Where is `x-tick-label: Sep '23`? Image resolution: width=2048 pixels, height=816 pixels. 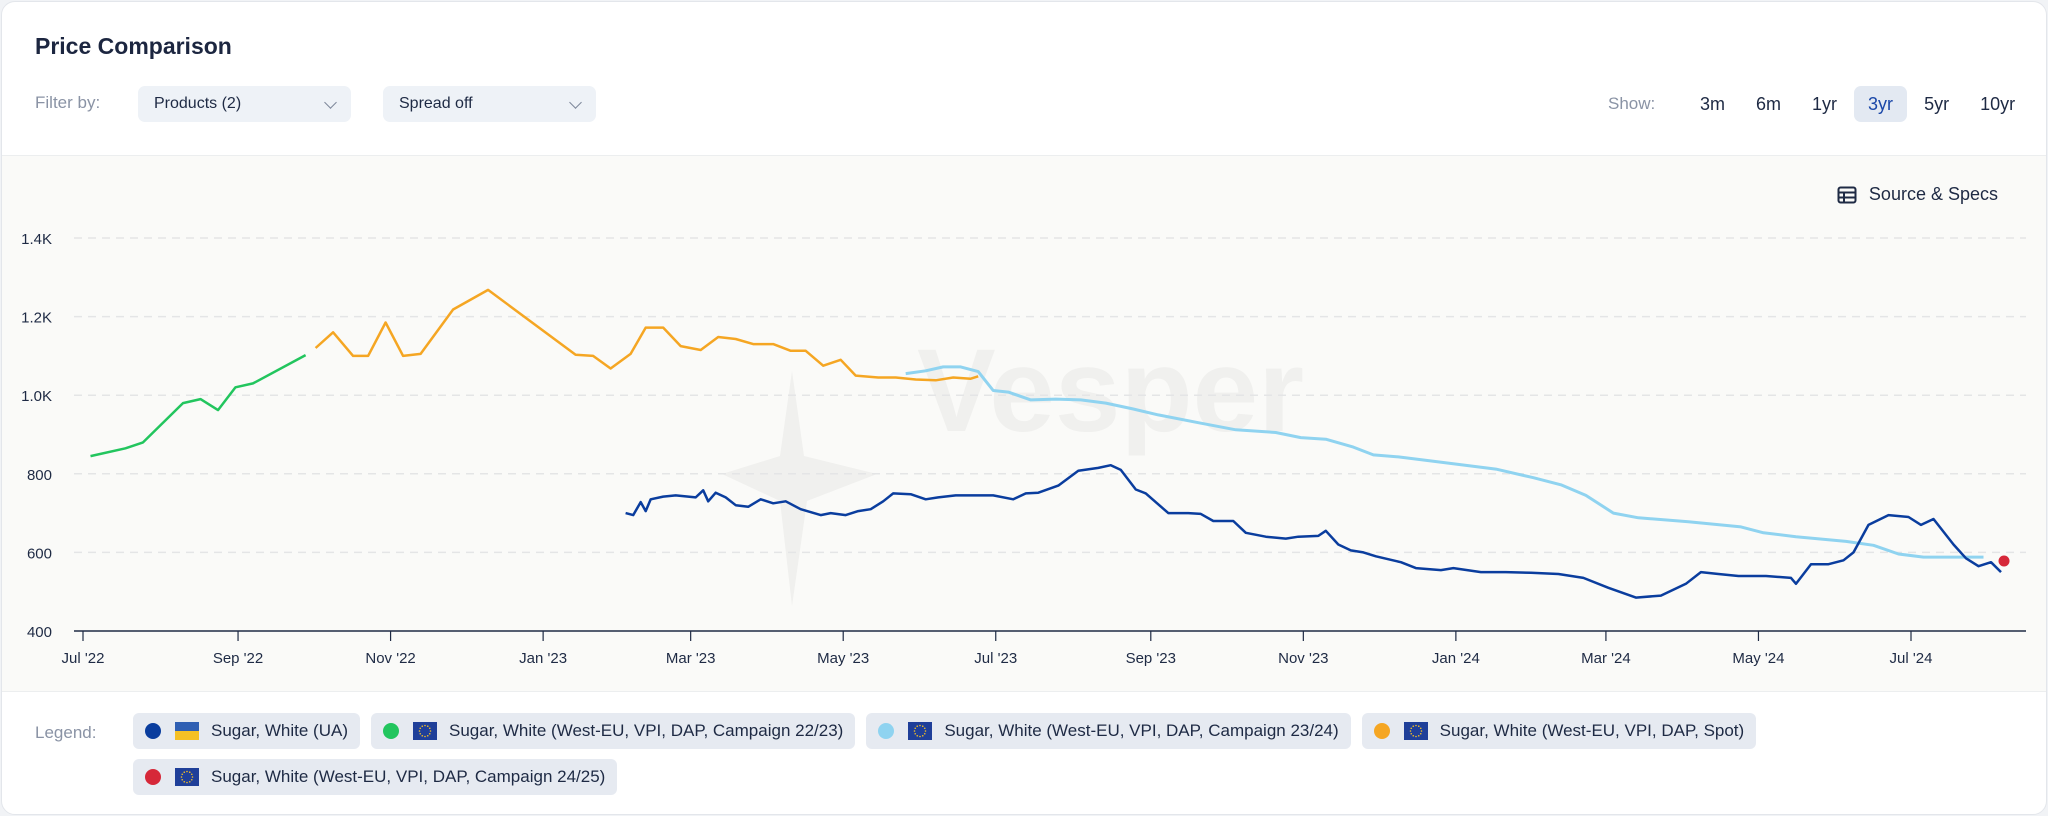
x-tick-label: Sep '23 is located at coordinates (1151, 658).